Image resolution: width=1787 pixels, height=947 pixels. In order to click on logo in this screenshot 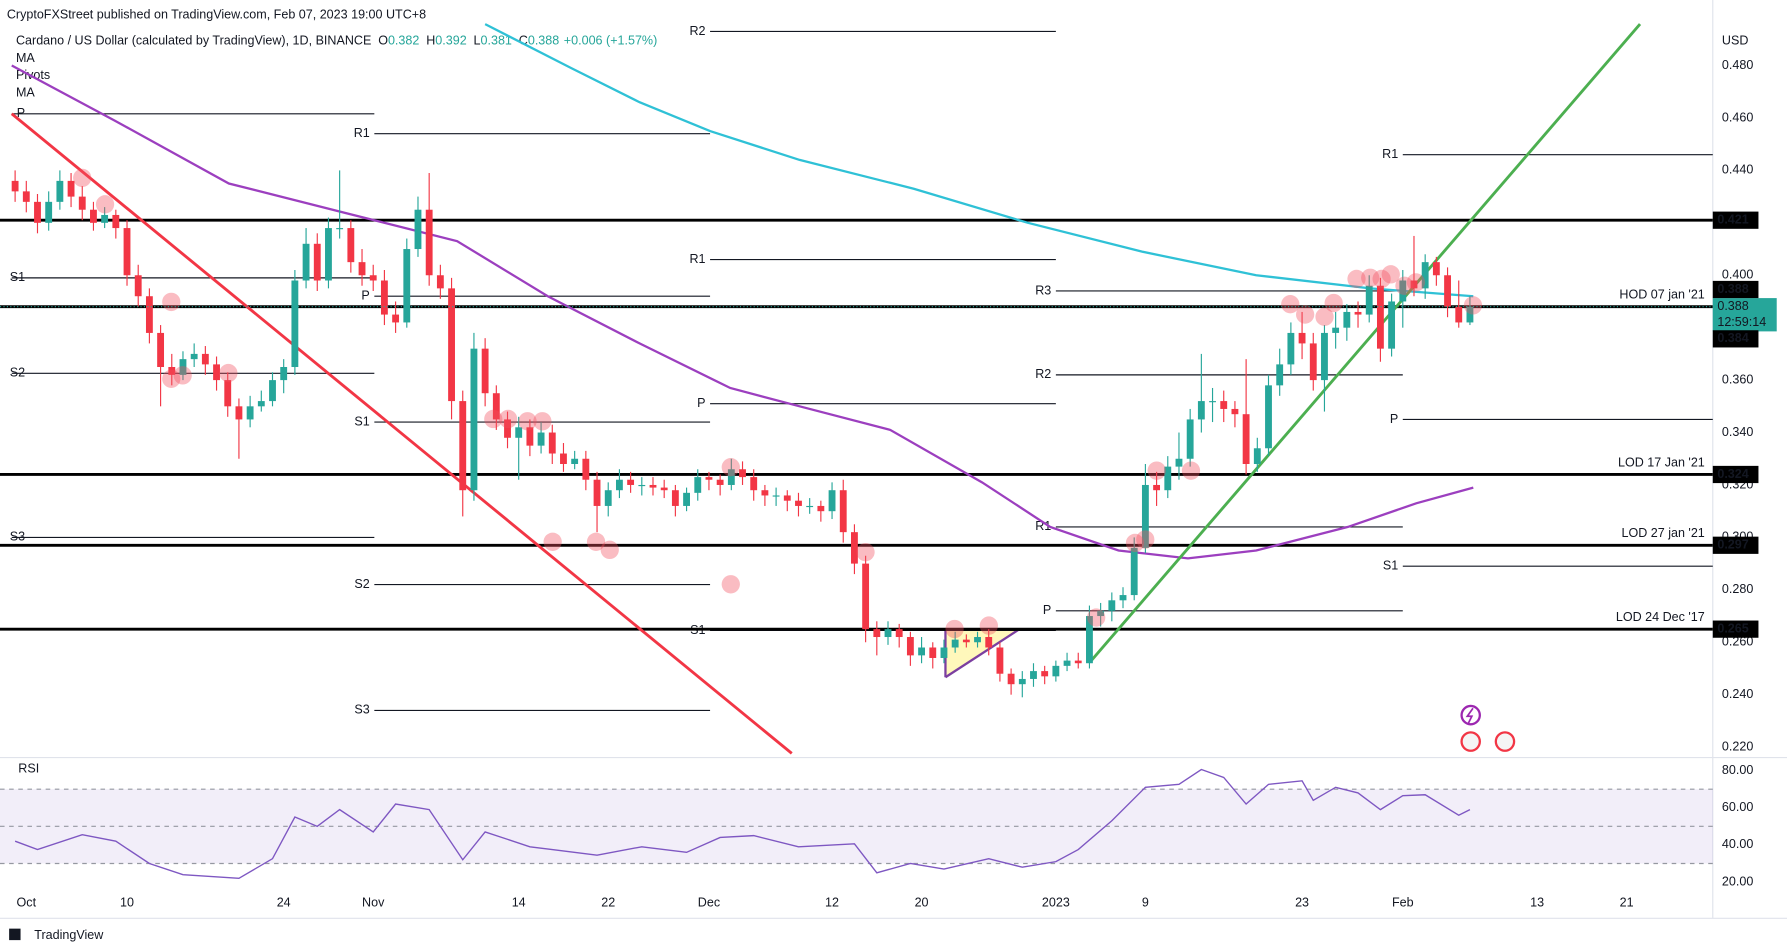, I will do `click(15, 934)`.